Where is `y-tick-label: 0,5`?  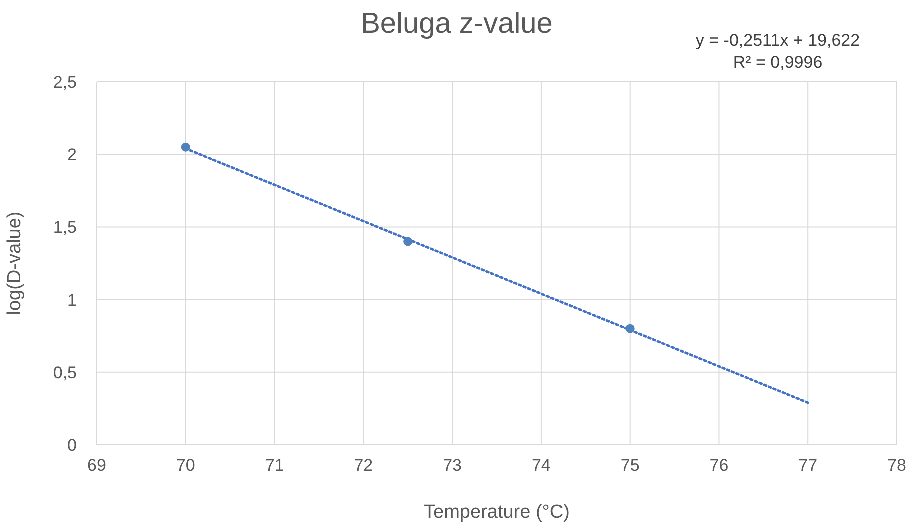
y-tick-label: 0,5 is located at coordinates (65, 372).